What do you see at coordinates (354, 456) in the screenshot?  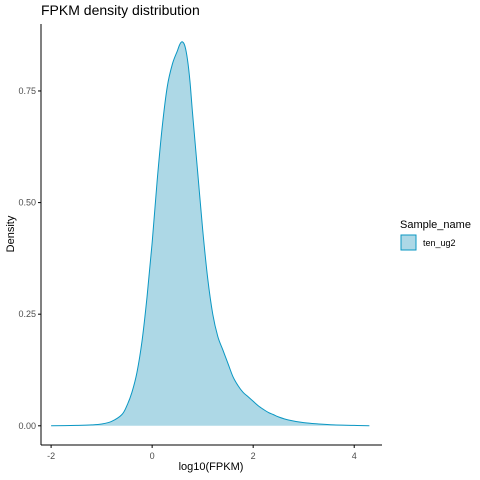 I see `x-tick-label: 4` at bounding box center [354, 456].